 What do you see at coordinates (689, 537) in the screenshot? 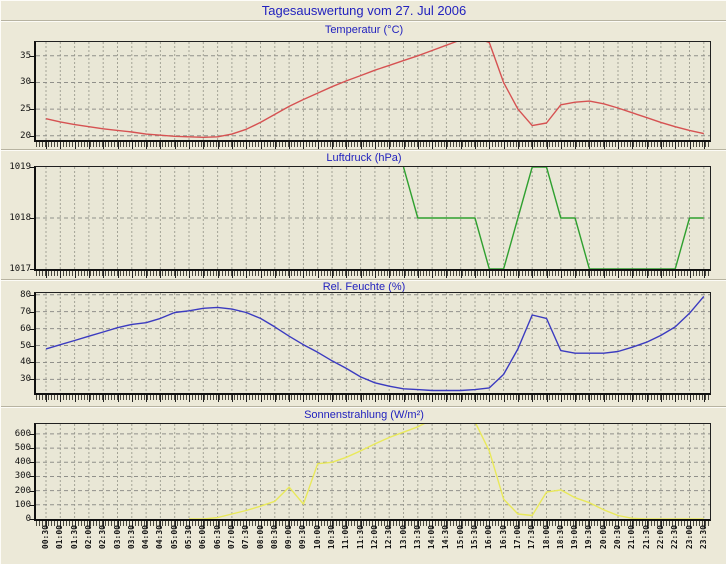
I see `x-axis-label: 23:00` at bounding box center [689, 537].